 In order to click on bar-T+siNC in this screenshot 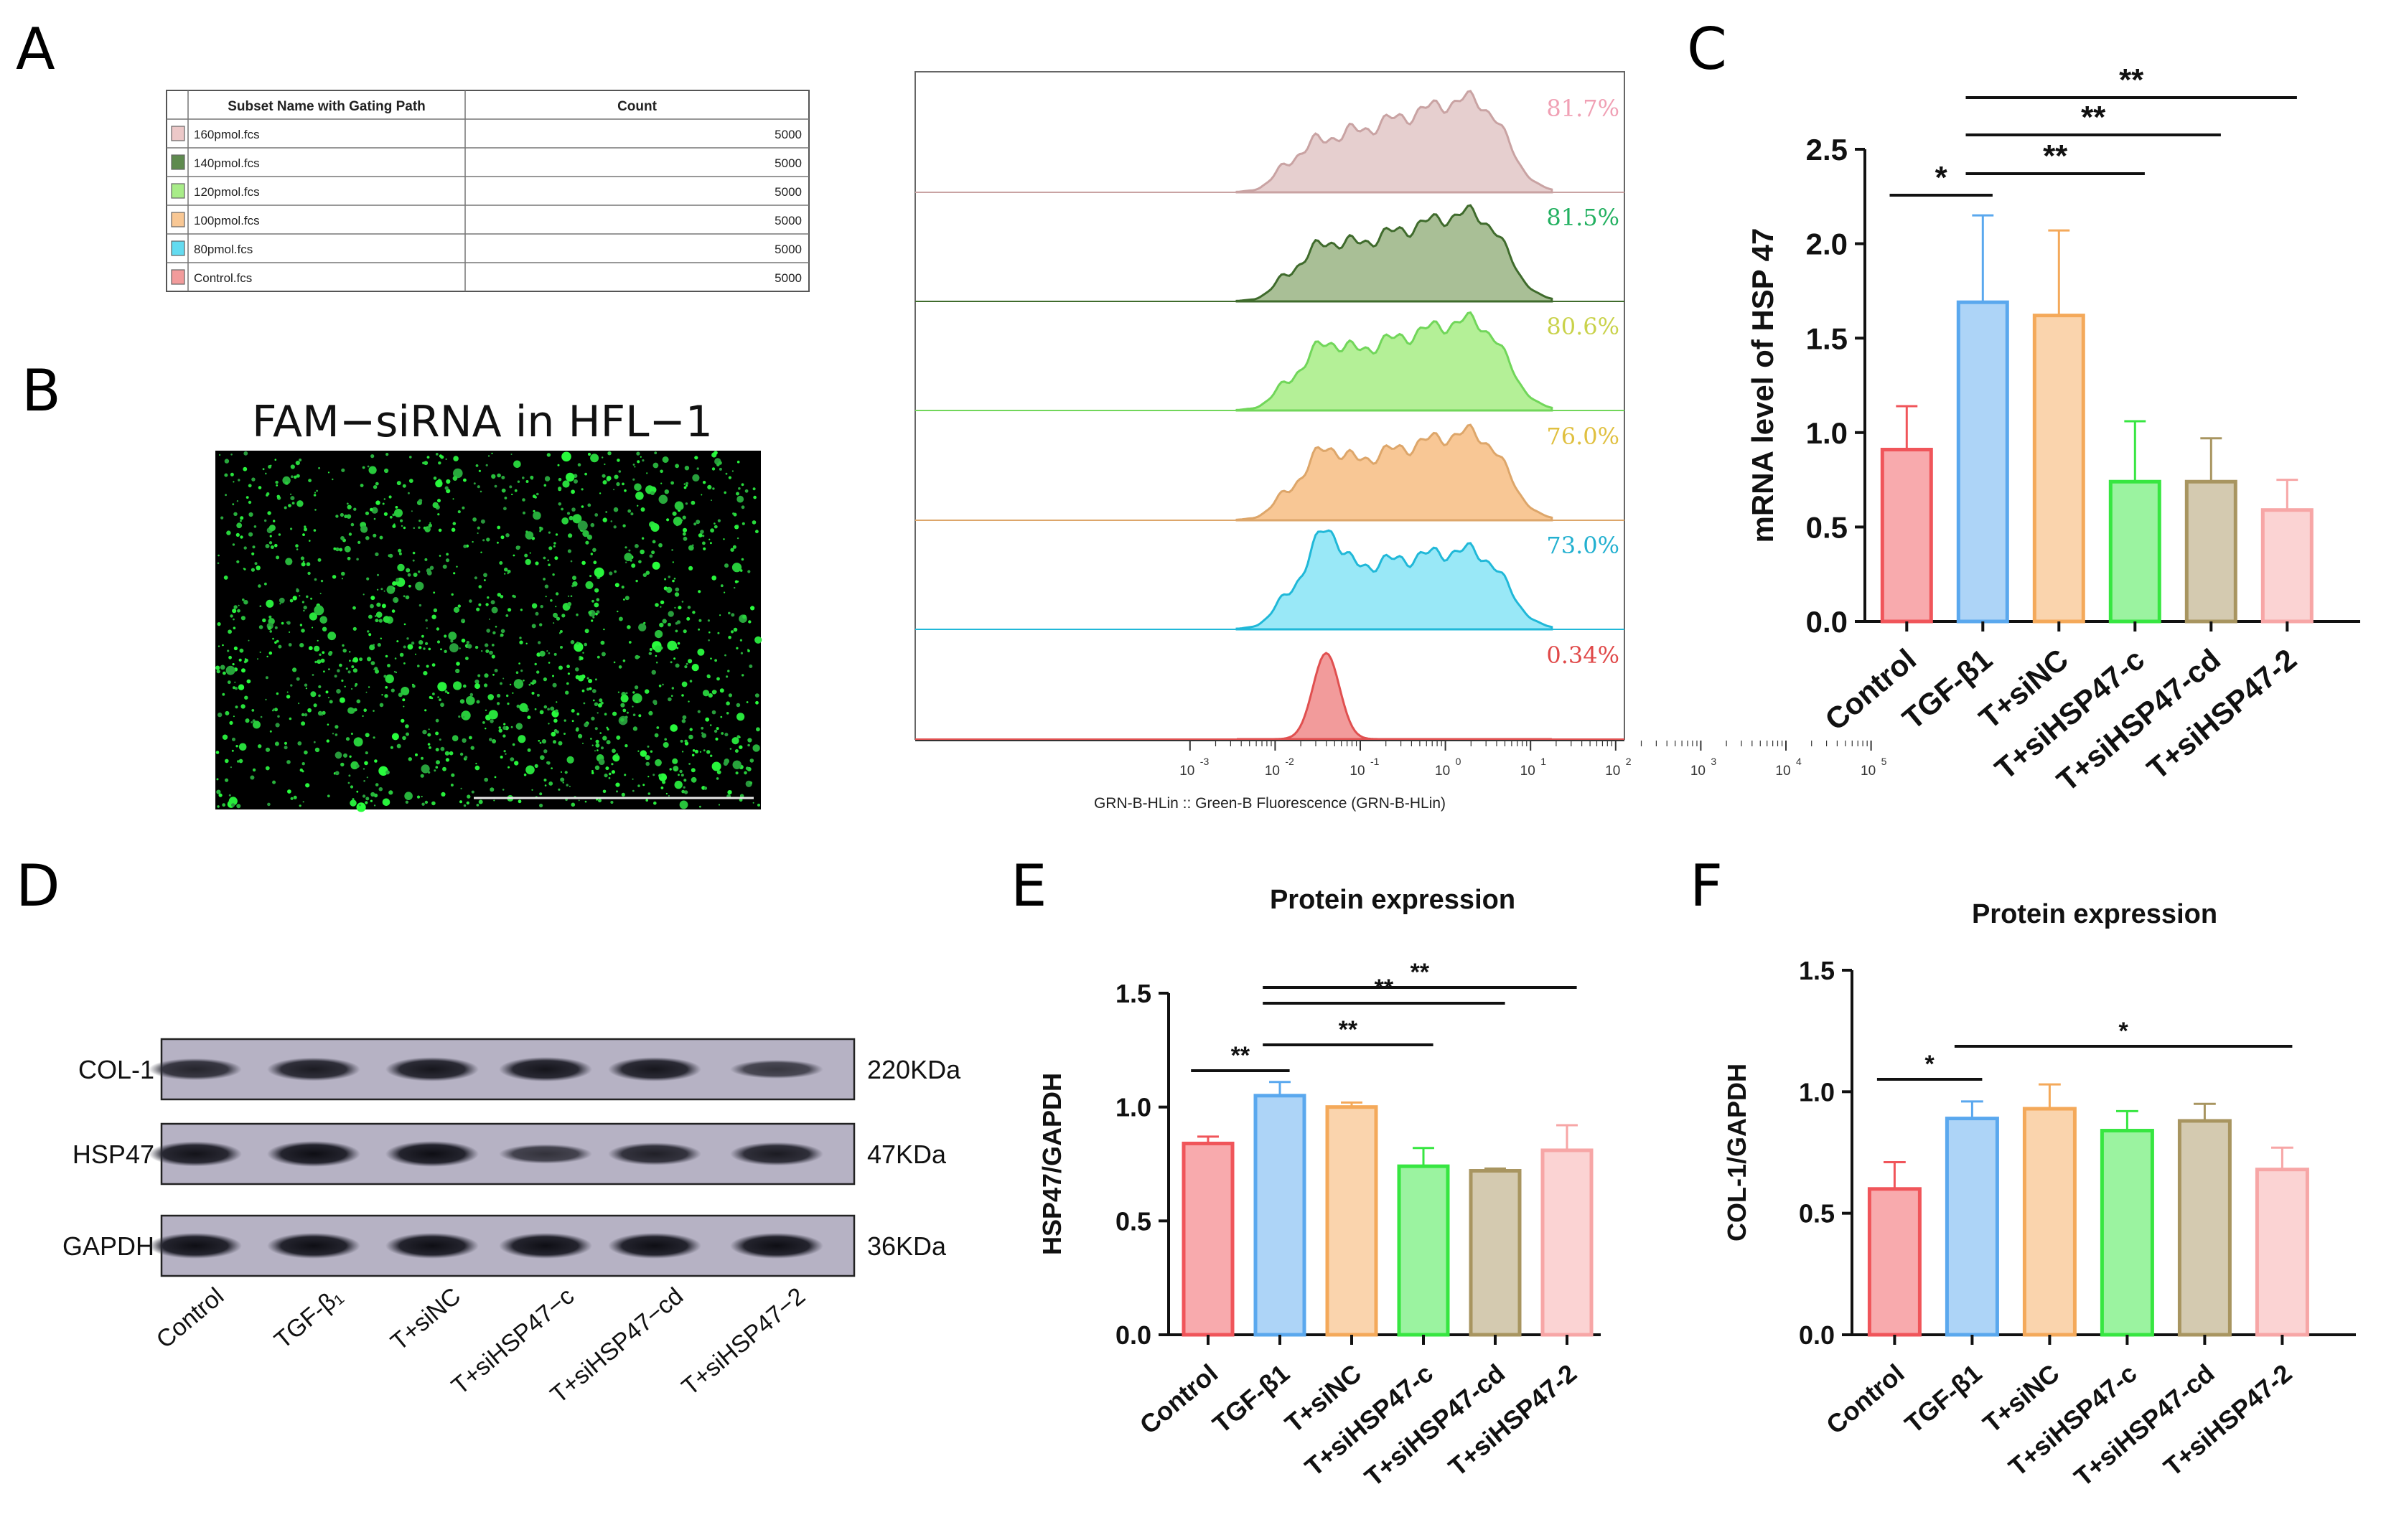, I will do `click(1351, 1221)`.